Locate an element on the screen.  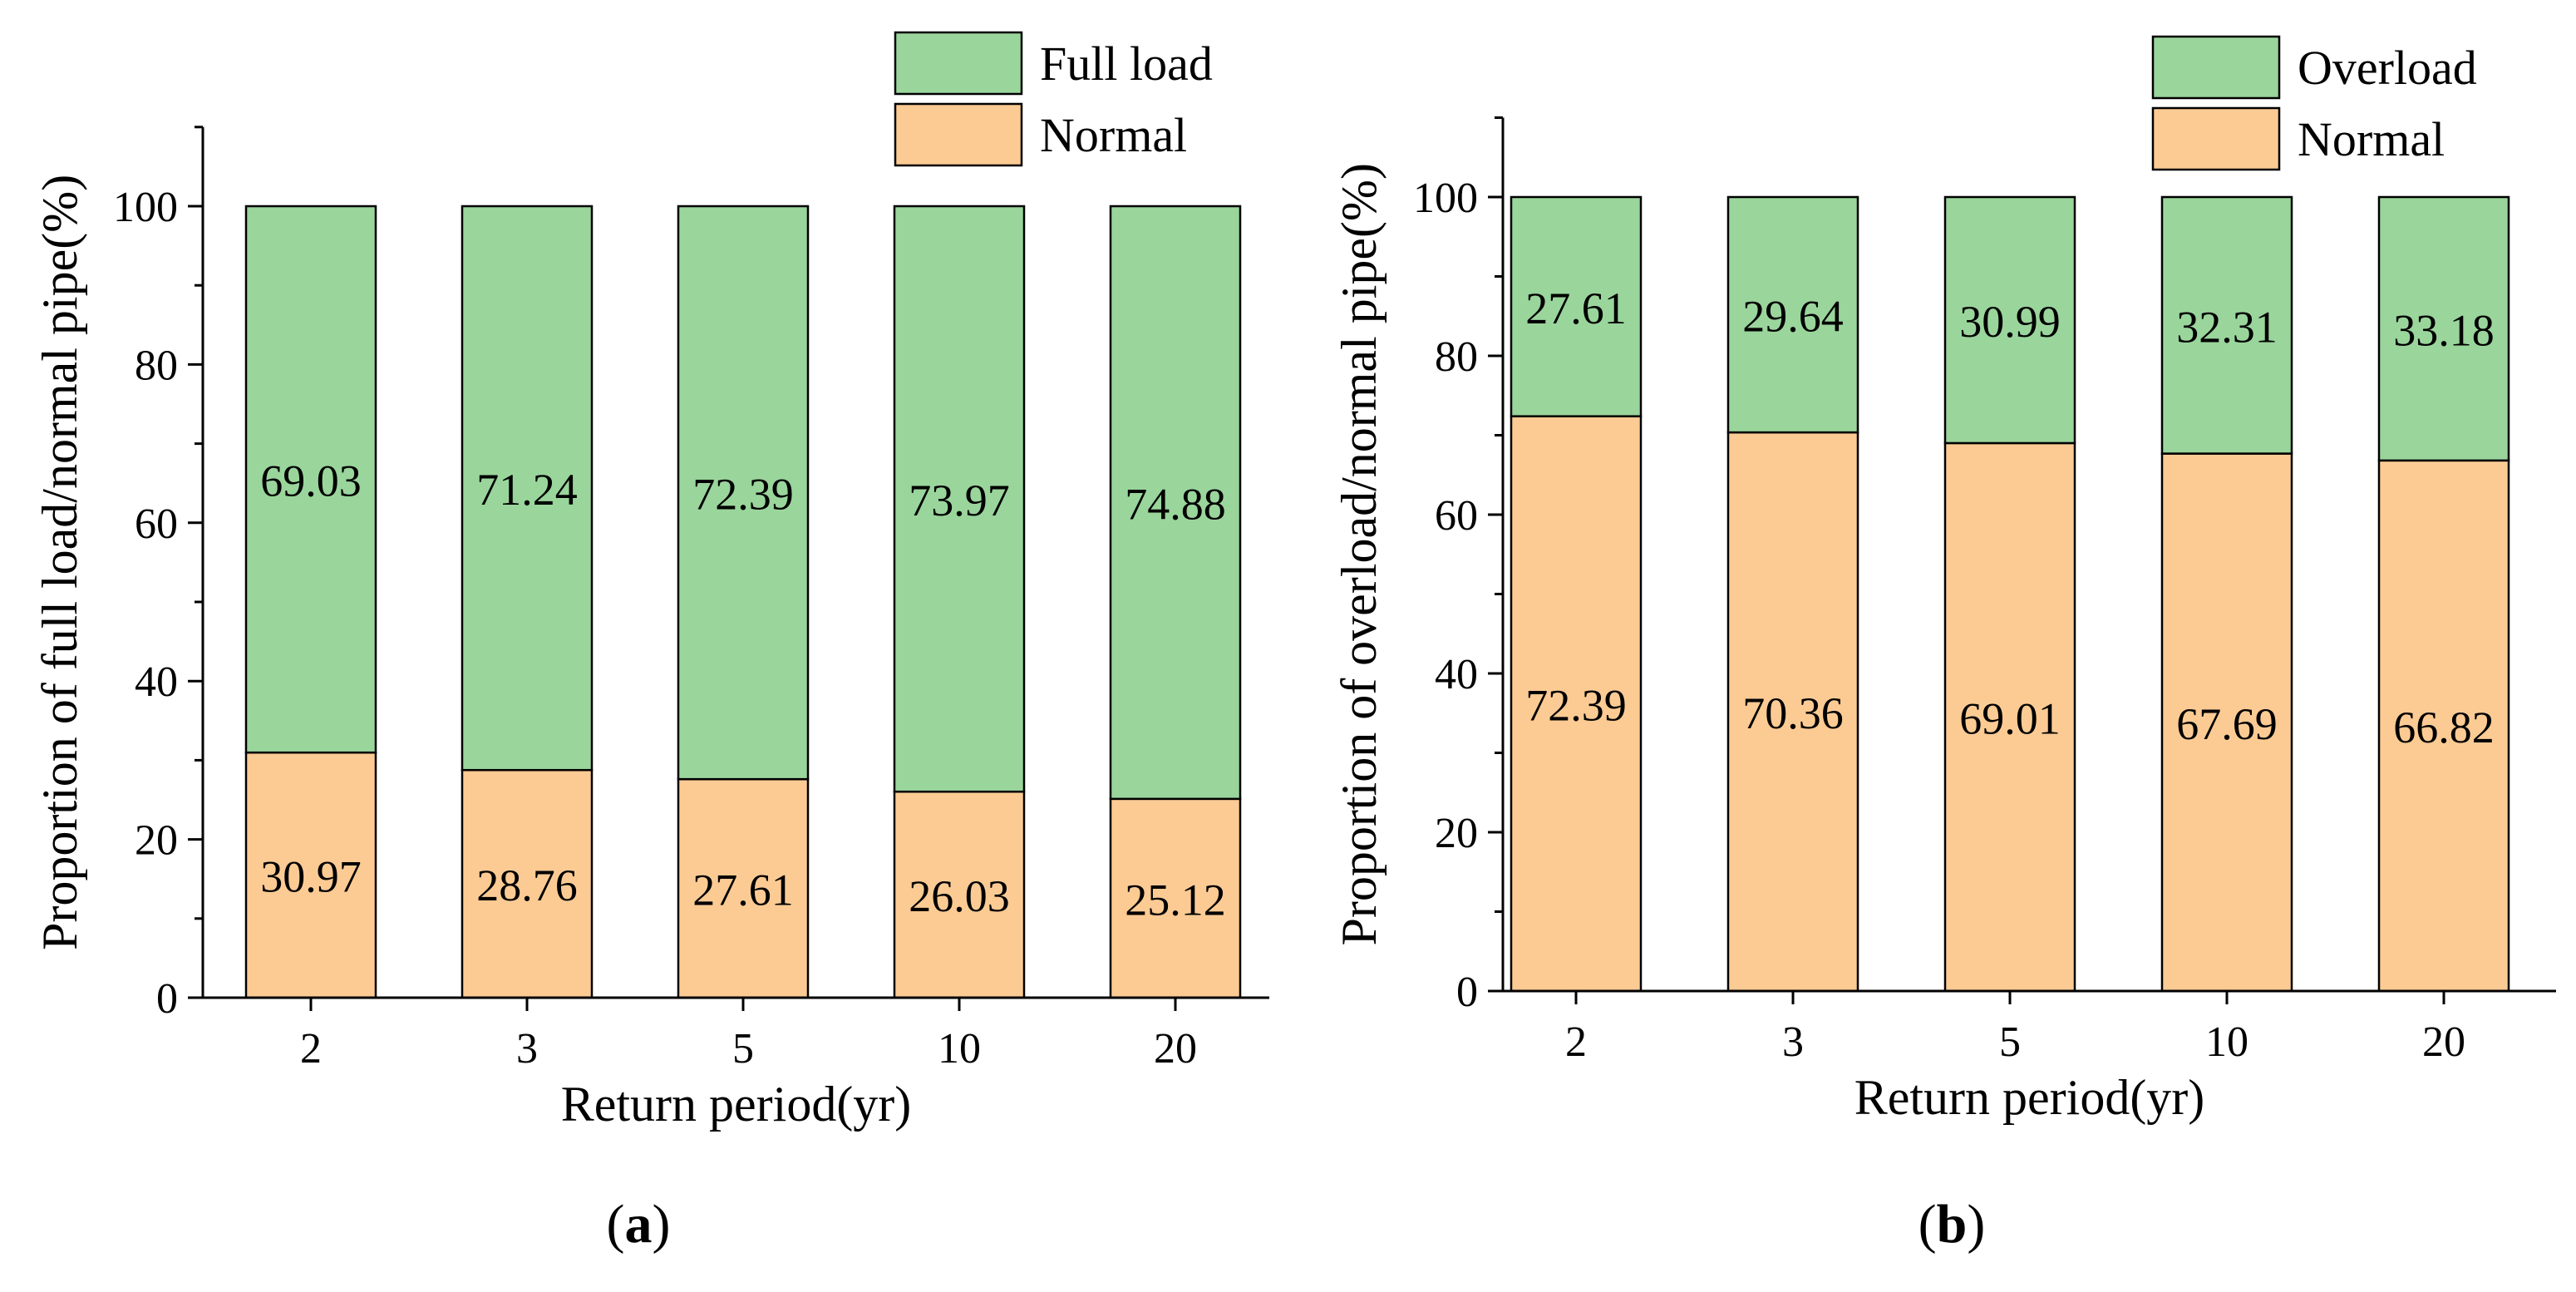
legend-swatch-full-load is located at coordinates (958, 63).